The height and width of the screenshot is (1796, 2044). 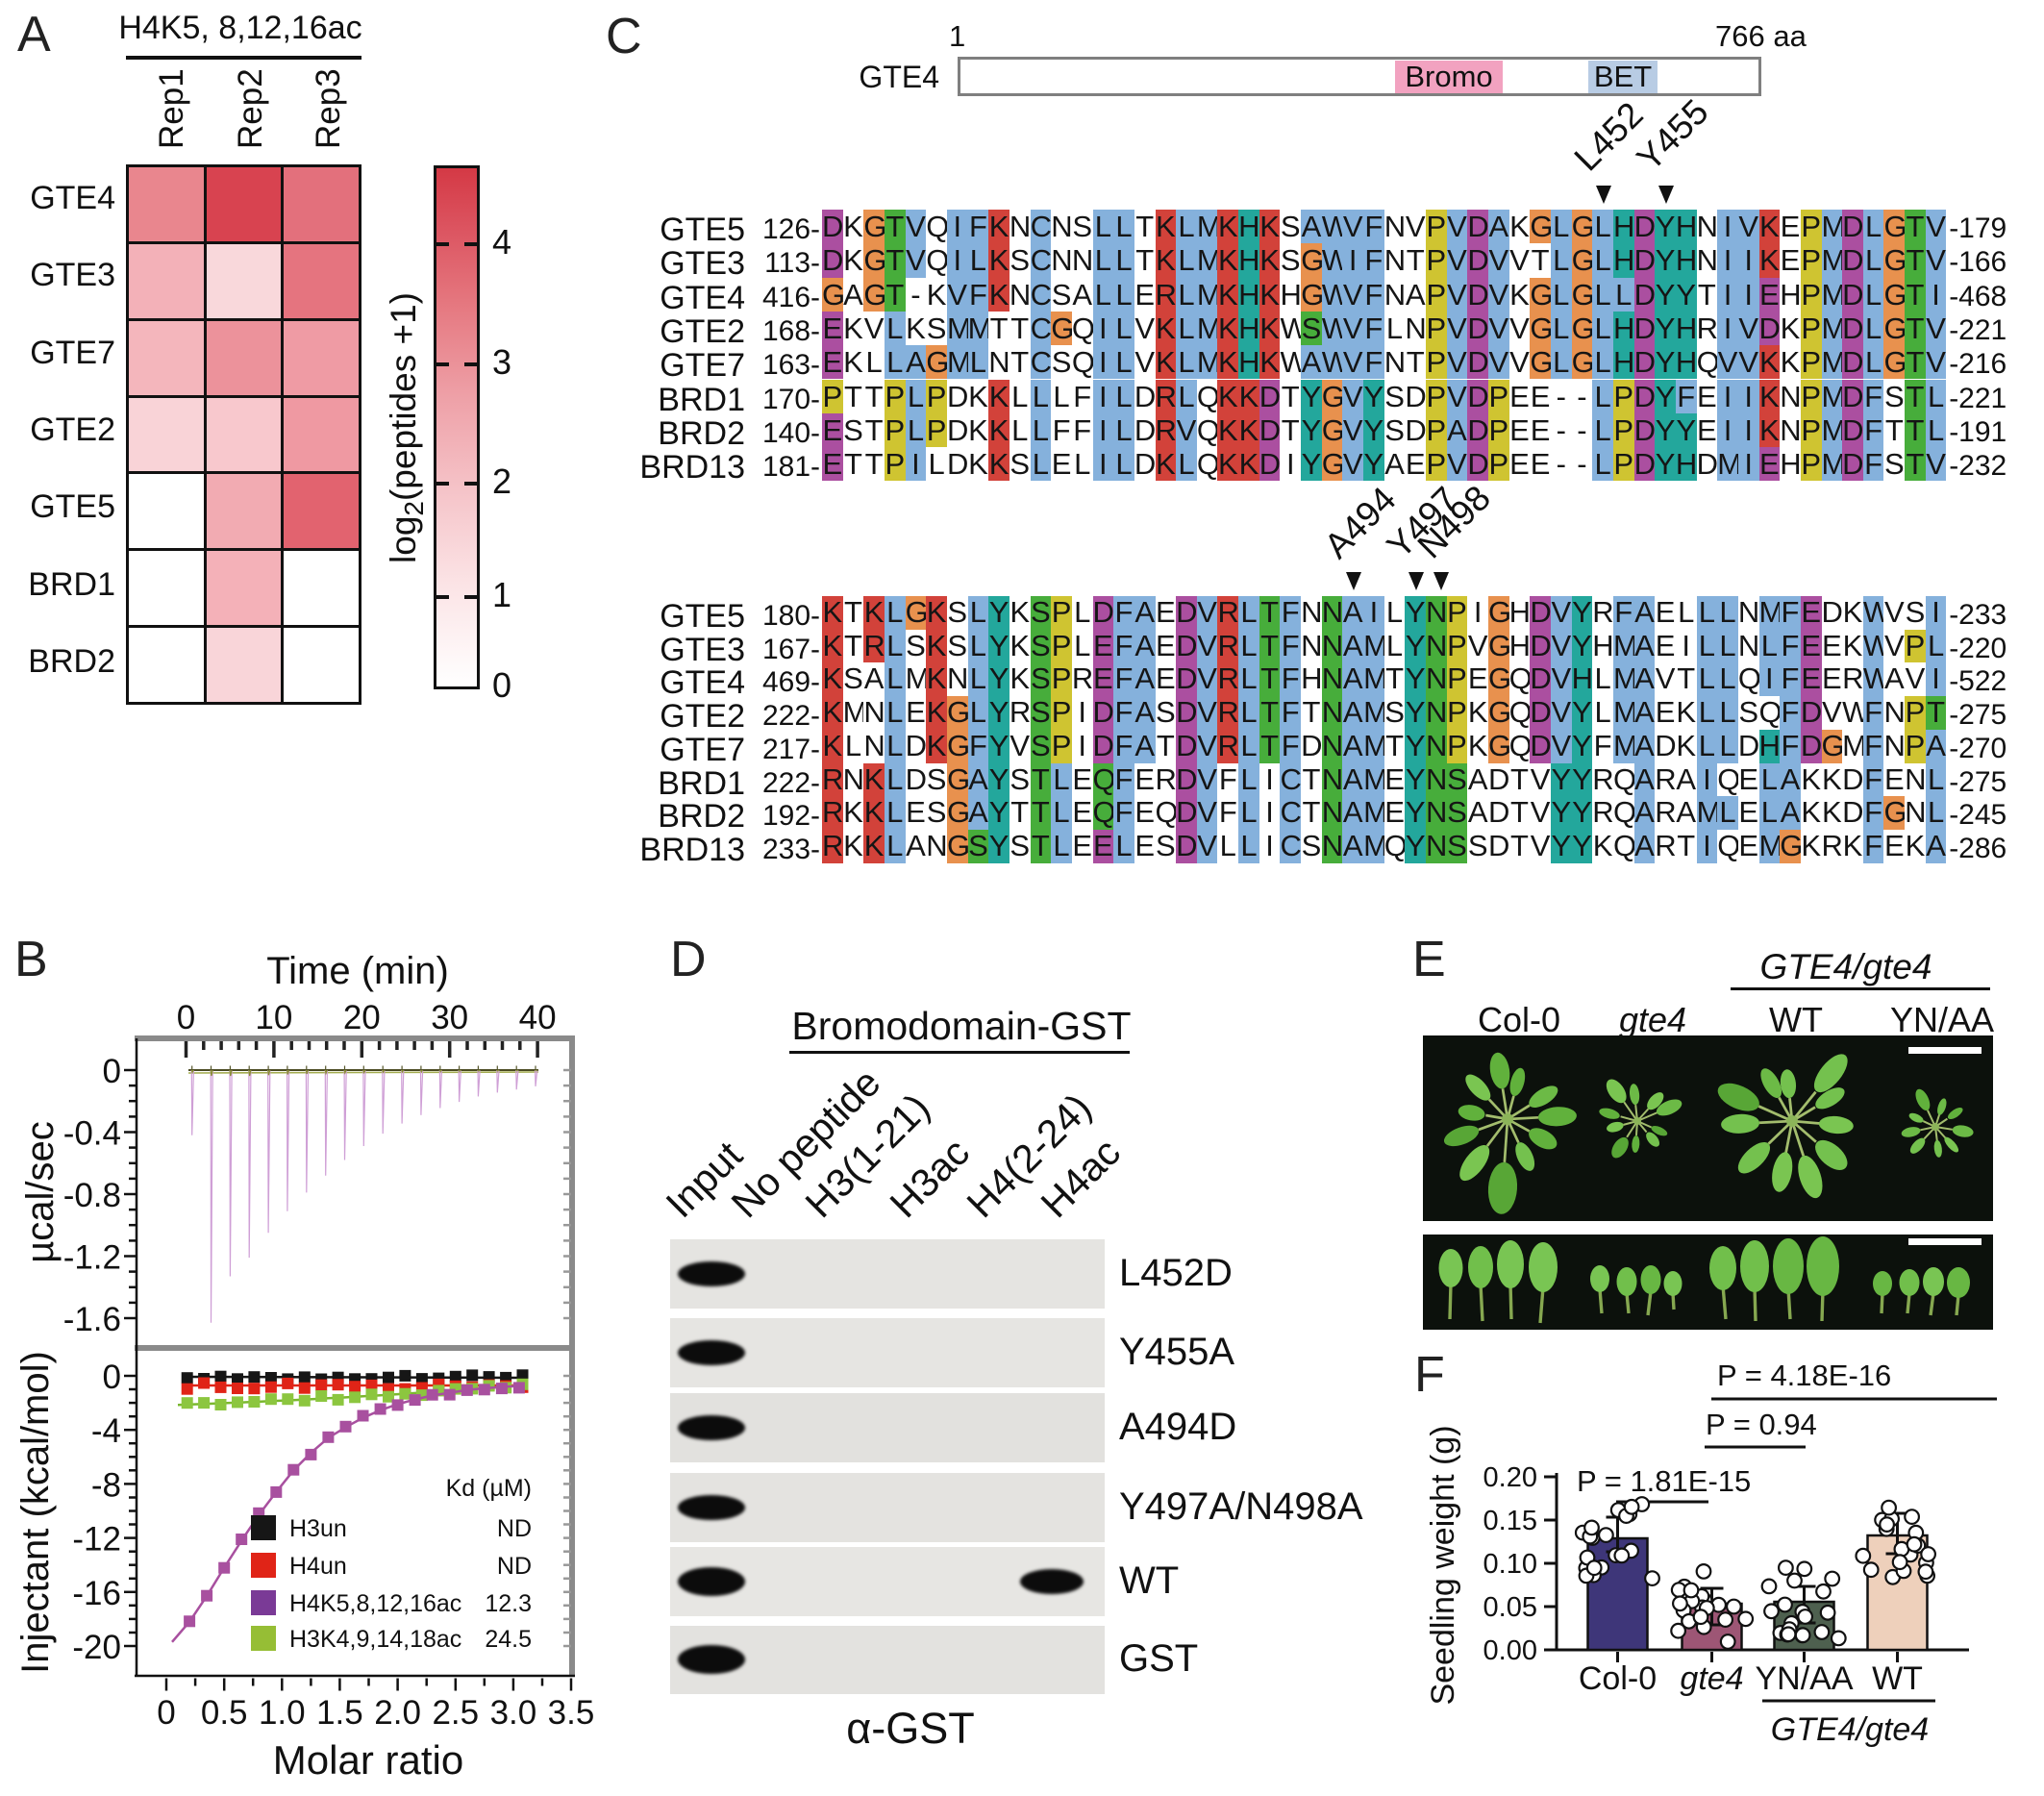 I want to click on svg-text: 10, so click(x=273, y=1017).